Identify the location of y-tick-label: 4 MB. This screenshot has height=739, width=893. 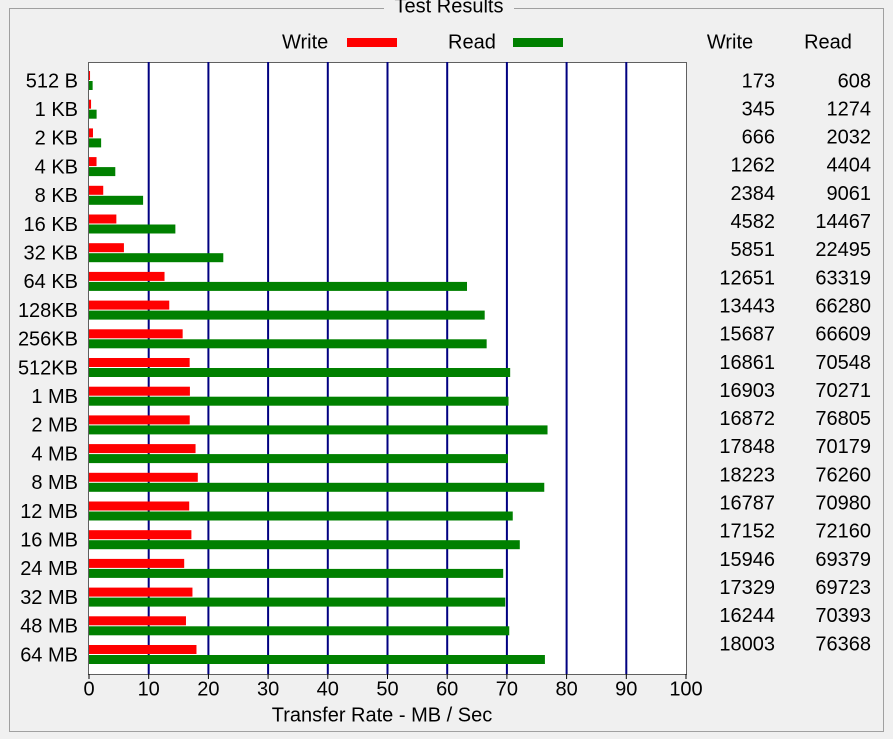
(54, 454).